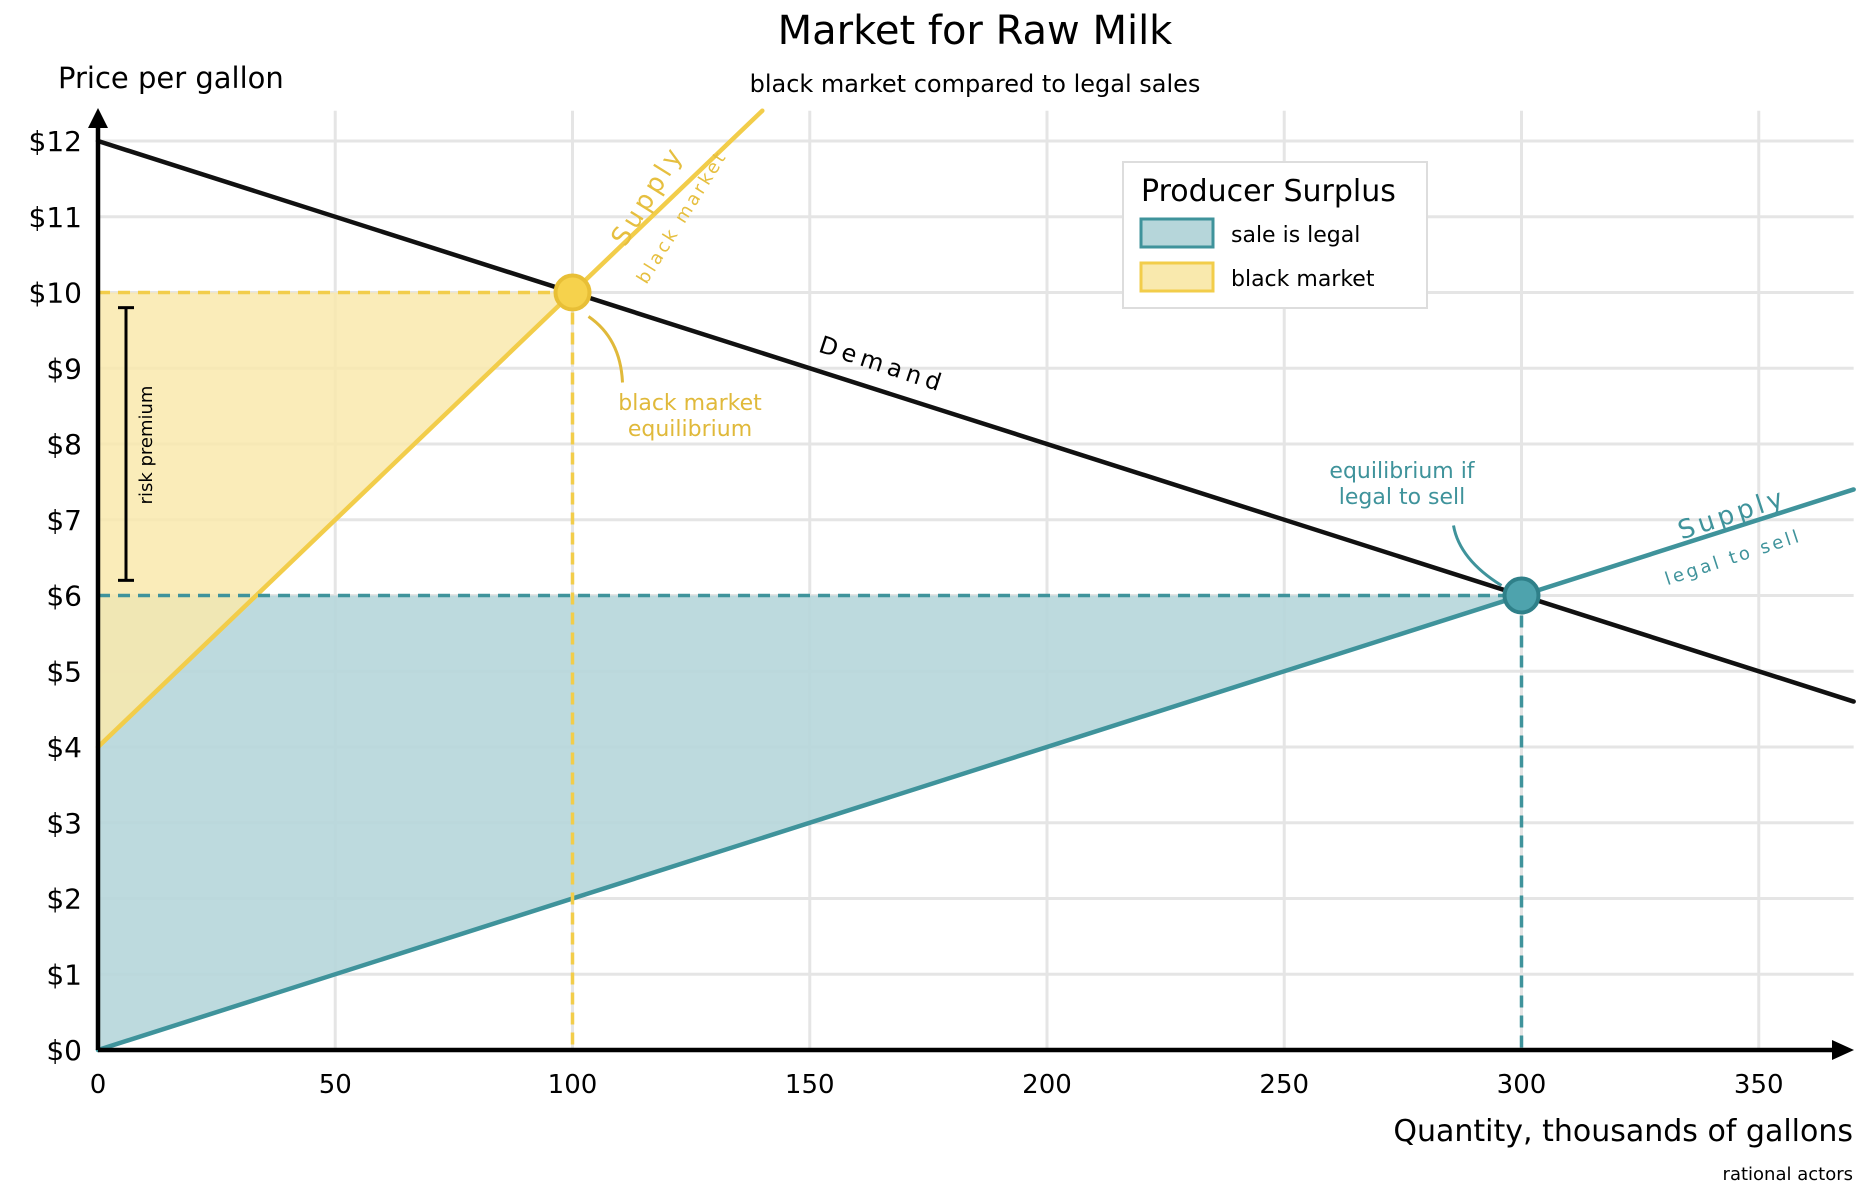 The width and height of the screenshot is (1860, 1190). What do you see at coordinates (883, 365) in the screenshot?
I see `demand-label: Demand` at bounding box center [883, 365].